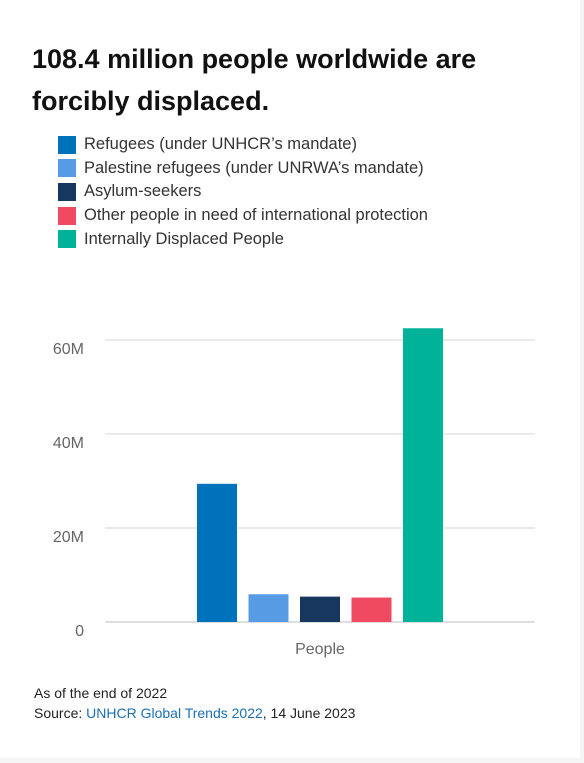  What do you see at coordinates (184, 238) in the screenshot?
I see `legend-label: Internally Displaced People` at bounding box center [184, 238].